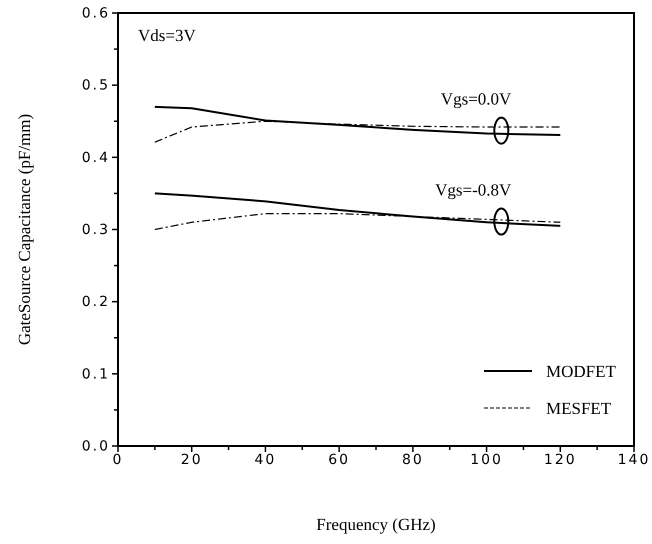  What do you see at coordinates (96, 374) in the screenshot?
I see `y-tick-label: 0.1` at bounding box center [96, 374].